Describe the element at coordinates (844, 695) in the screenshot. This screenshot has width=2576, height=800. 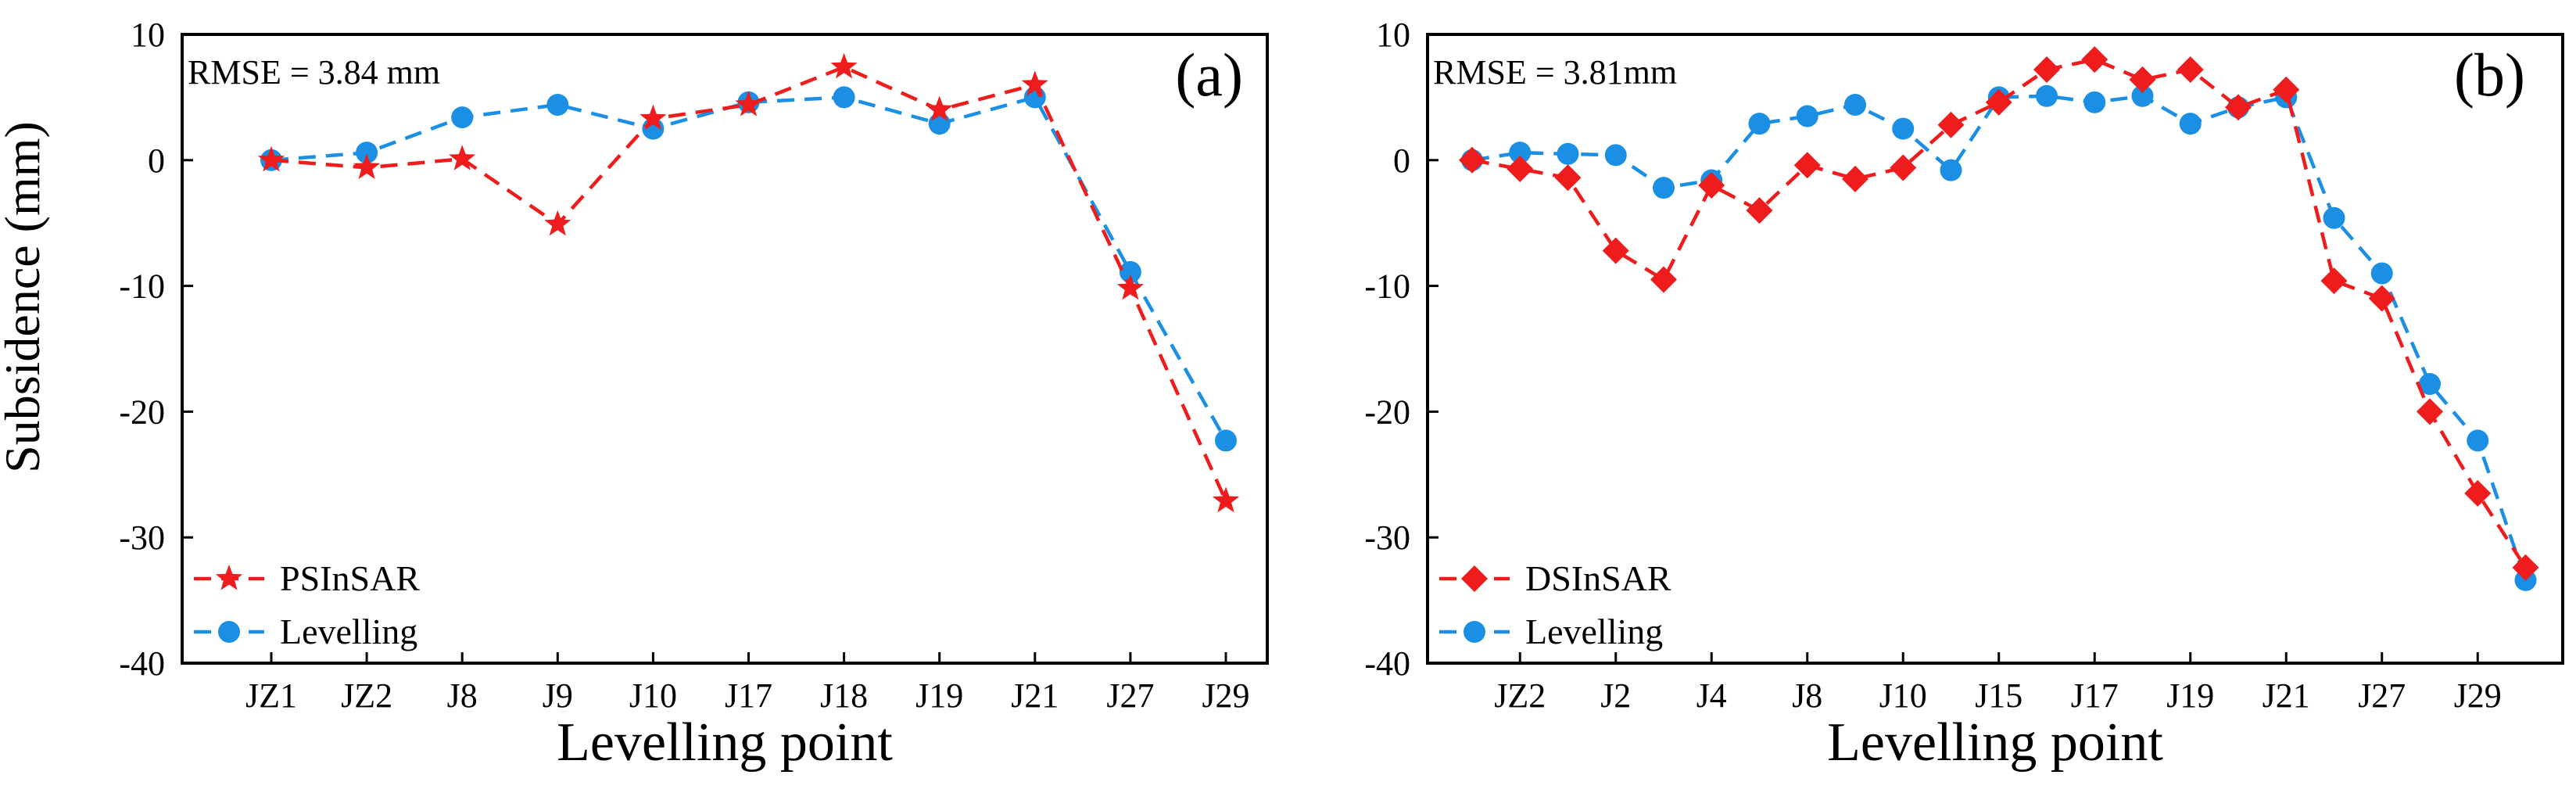
I see `x-tick-label: J18` at that location.